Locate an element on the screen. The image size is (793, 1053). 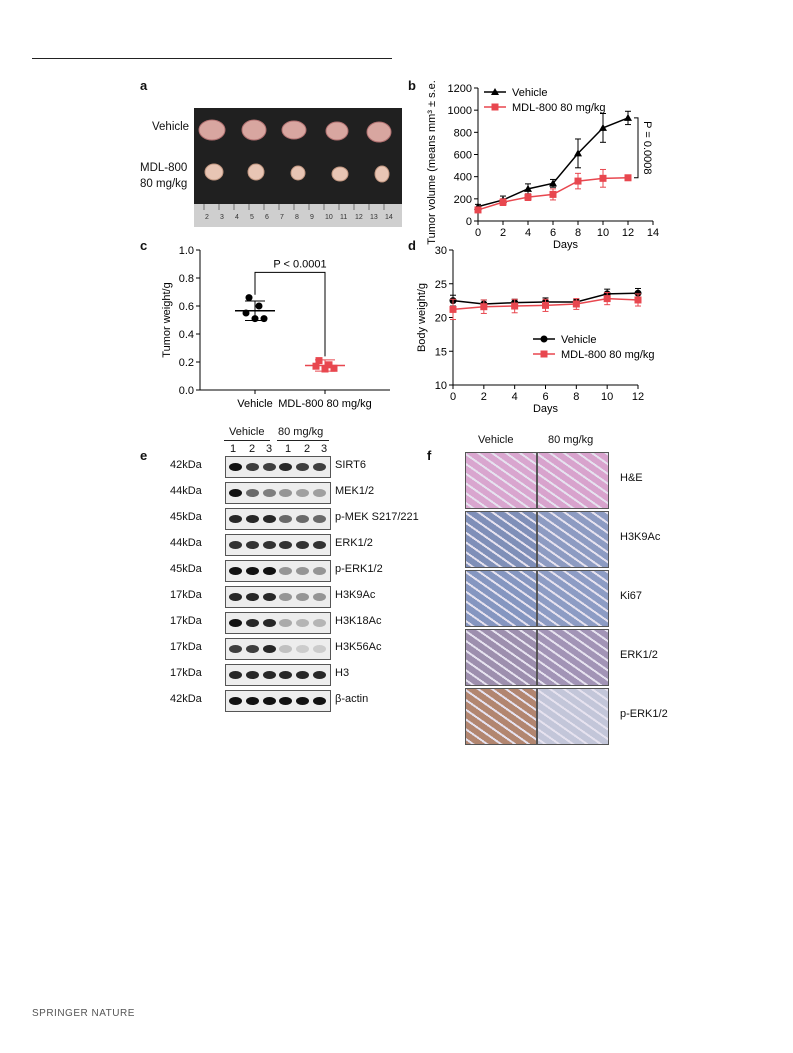
ihc-header-dose: 80 mg/kg is located at coordinates (571, 440).